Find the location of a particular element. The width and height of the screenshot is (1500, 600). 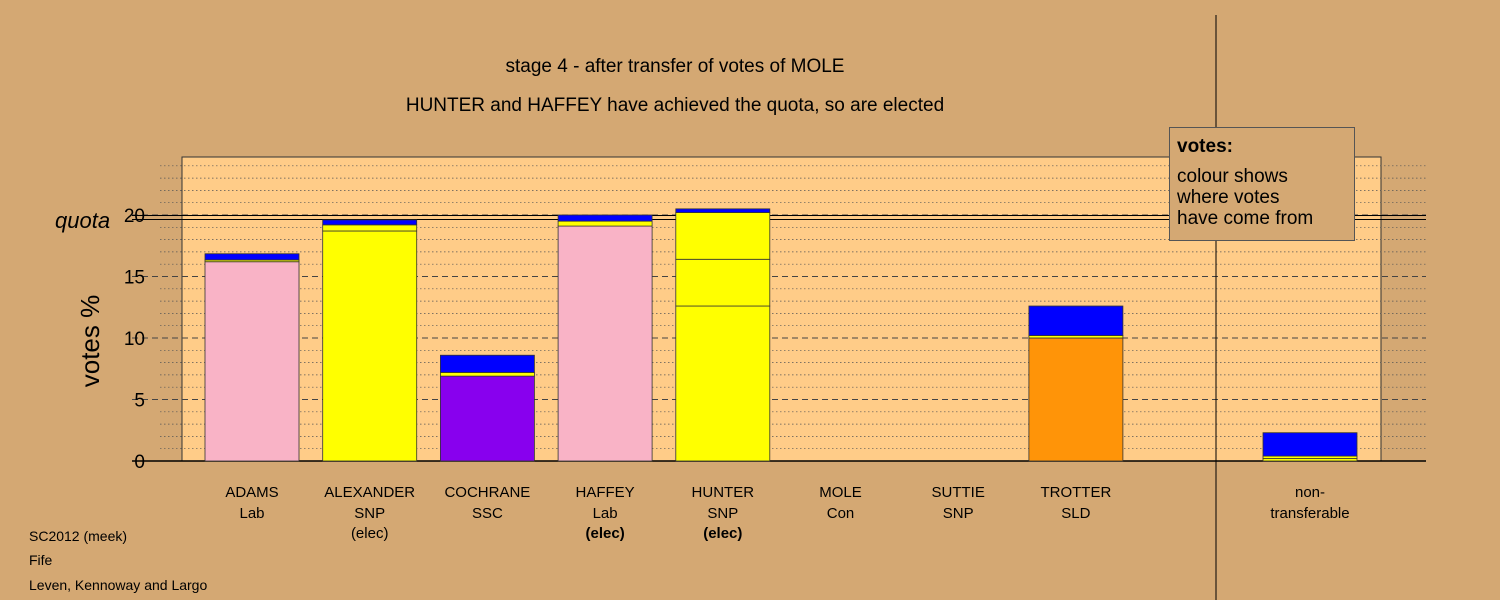

footer-council: Fife is located at coordinates (41, 560).